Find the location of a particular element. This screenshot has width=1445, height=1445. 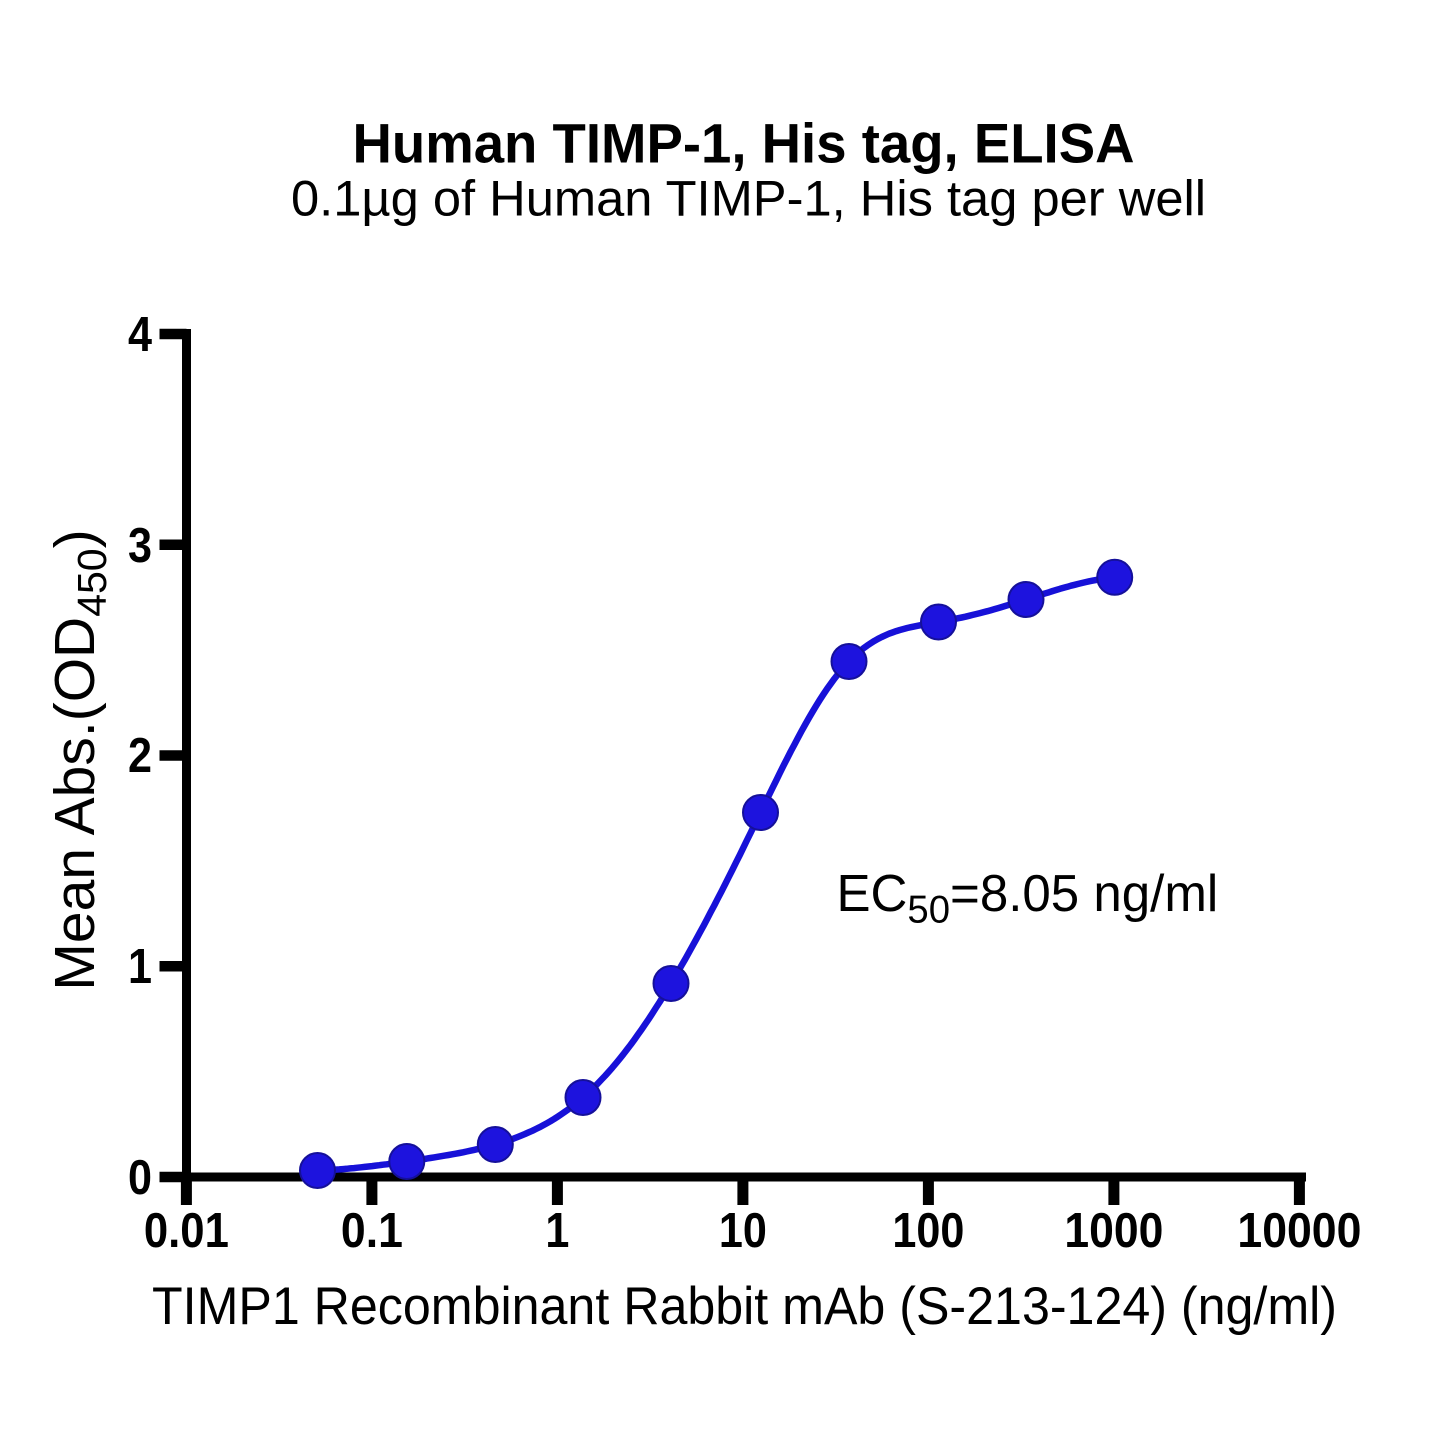

svg-text: 2 is located at coordinates (140, 756).